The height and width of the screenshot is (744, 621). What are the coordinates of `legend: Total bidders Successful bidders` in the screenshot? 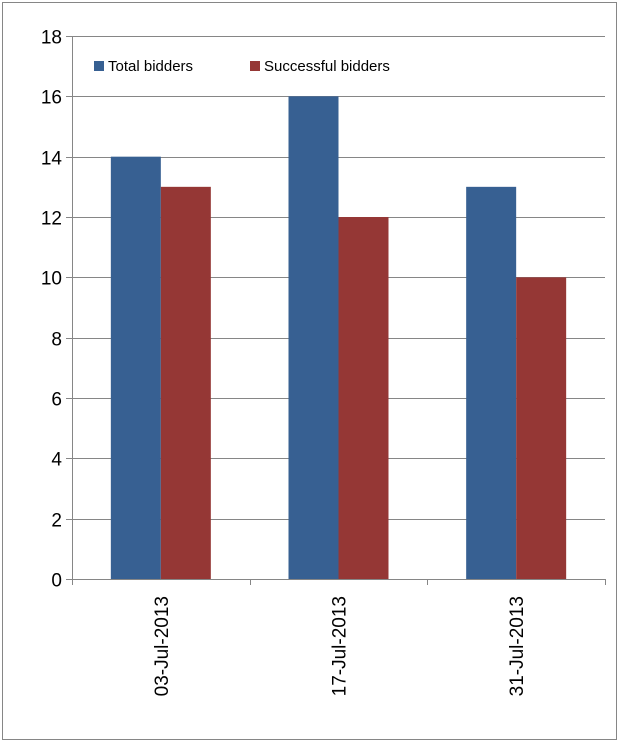 It's located at (242, 66).